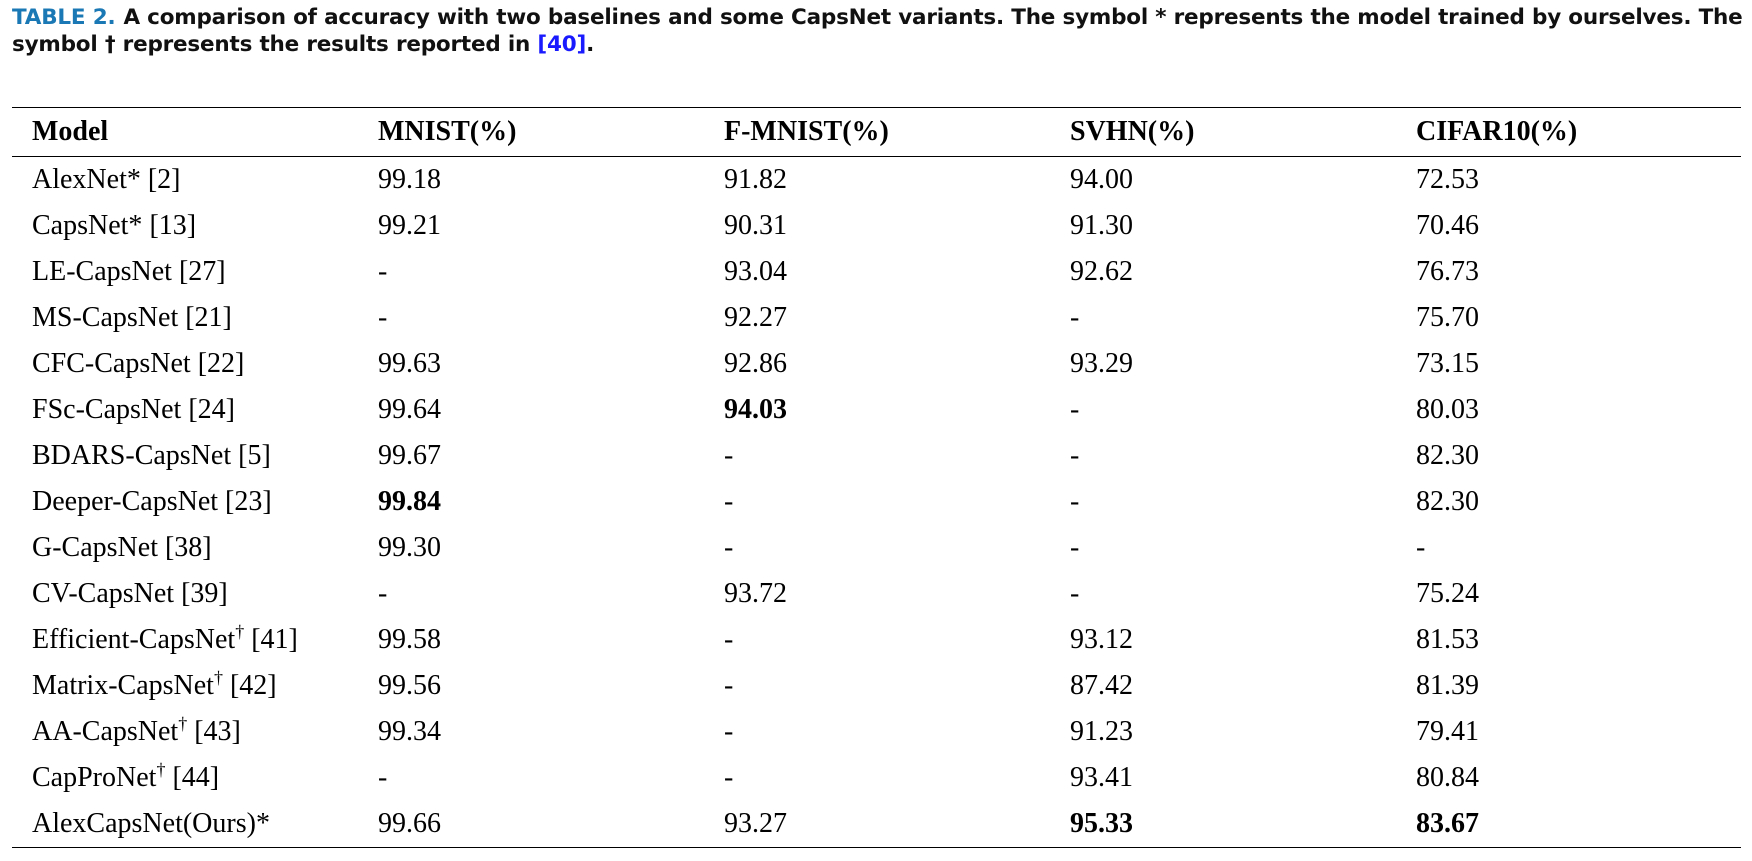  Describe the element at coordinates (198, 271) in the screenshot. I see `model-reference: [27]` at that location.